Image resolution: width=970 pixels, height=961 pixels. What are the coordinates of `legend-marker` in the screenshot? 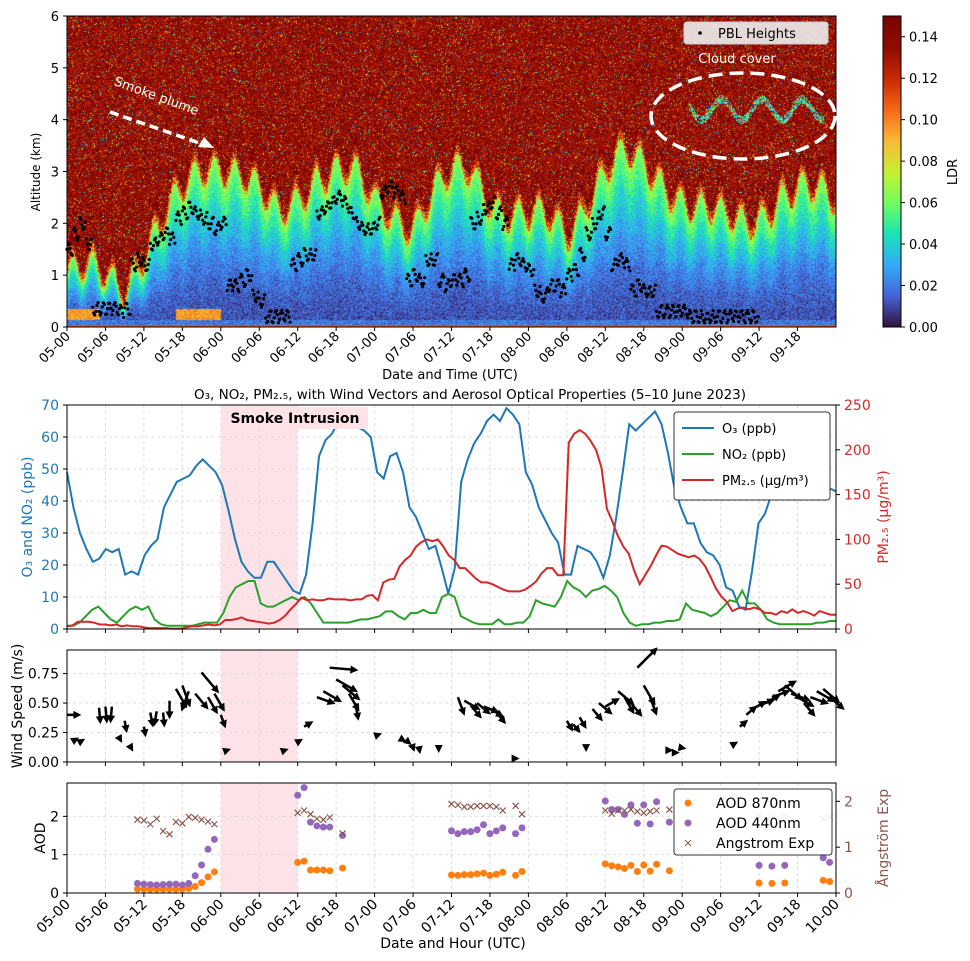 It's located at (688, 803).